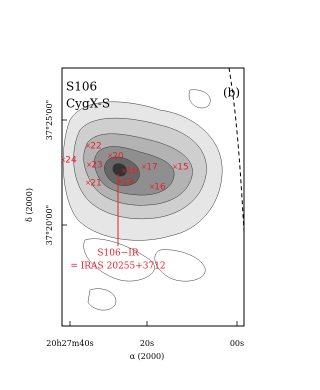 Image resolution: width=320 pixels, height=390 pixels. I want to click on y-axis-label: δ (2000), so click(29, 205).